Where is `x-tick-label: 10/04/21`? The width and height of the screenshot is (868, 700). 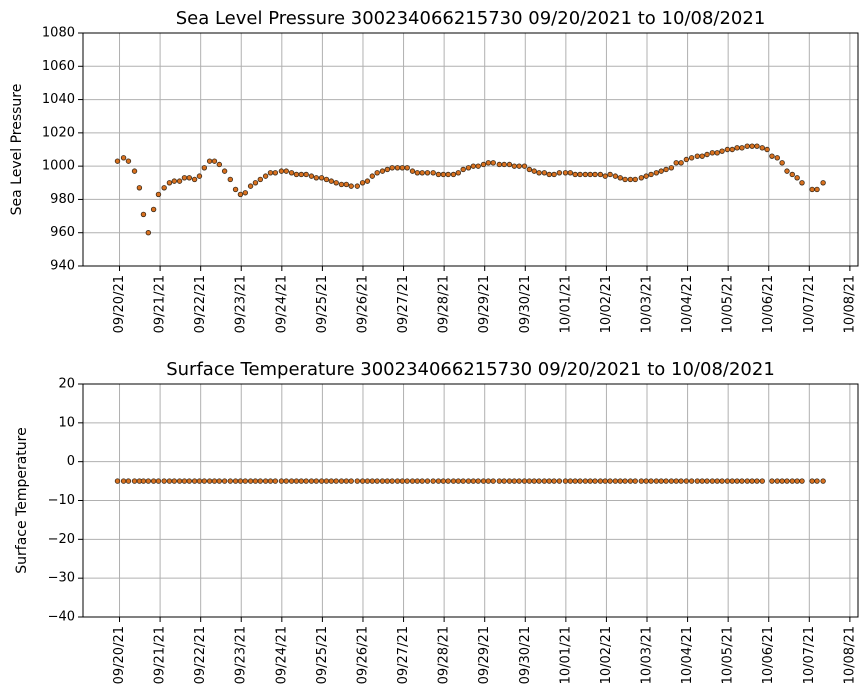 x-tick-label: 10/04/21 is located at coordinates (687, 304).